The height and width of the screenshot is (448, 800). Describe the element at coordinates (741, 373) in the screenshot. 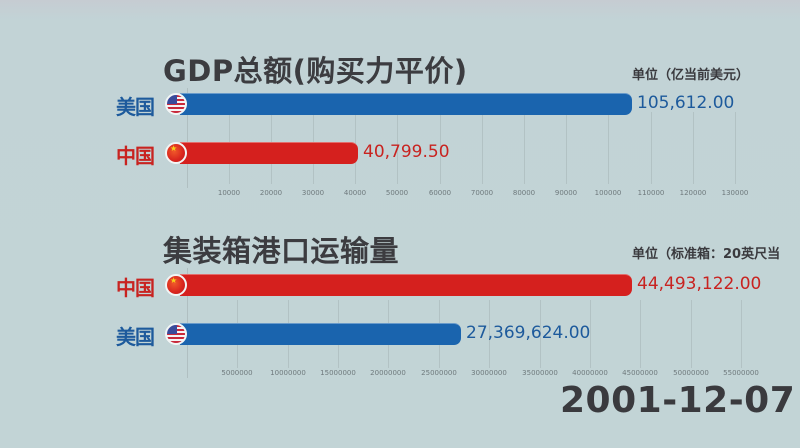

I see `tick-label: 55000000` at that location.